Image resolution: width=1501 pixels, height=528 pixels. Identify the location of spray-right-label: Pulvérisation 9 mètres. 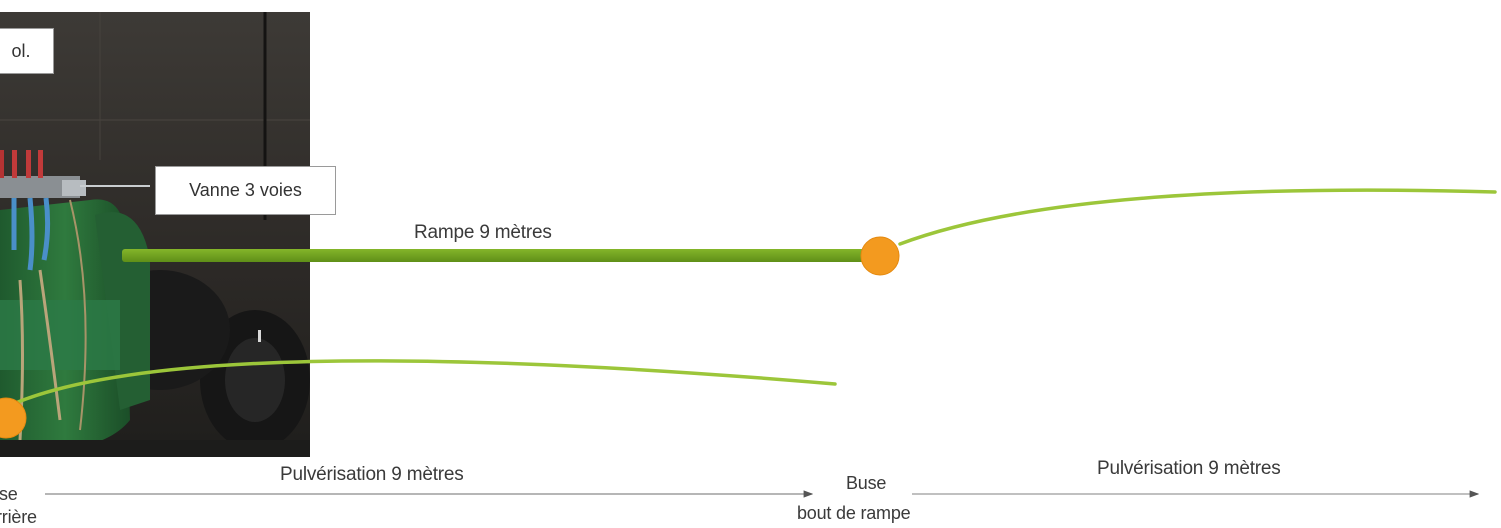
(1189, 468).